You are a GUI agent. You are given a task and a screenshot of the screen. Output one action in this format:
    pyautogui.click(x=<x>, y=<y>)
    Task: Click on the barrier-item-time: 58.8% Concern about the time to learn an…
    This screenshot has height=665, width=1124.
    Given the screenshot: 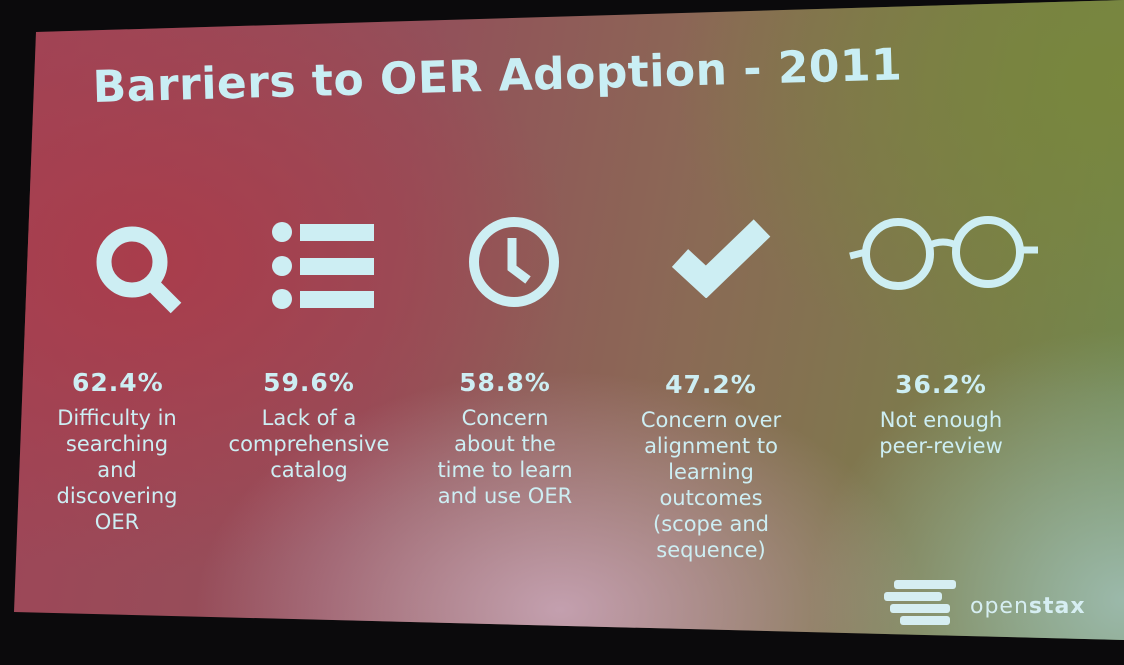 What is the action you would take?
    pyautogui.click(x=505, y=438)
    